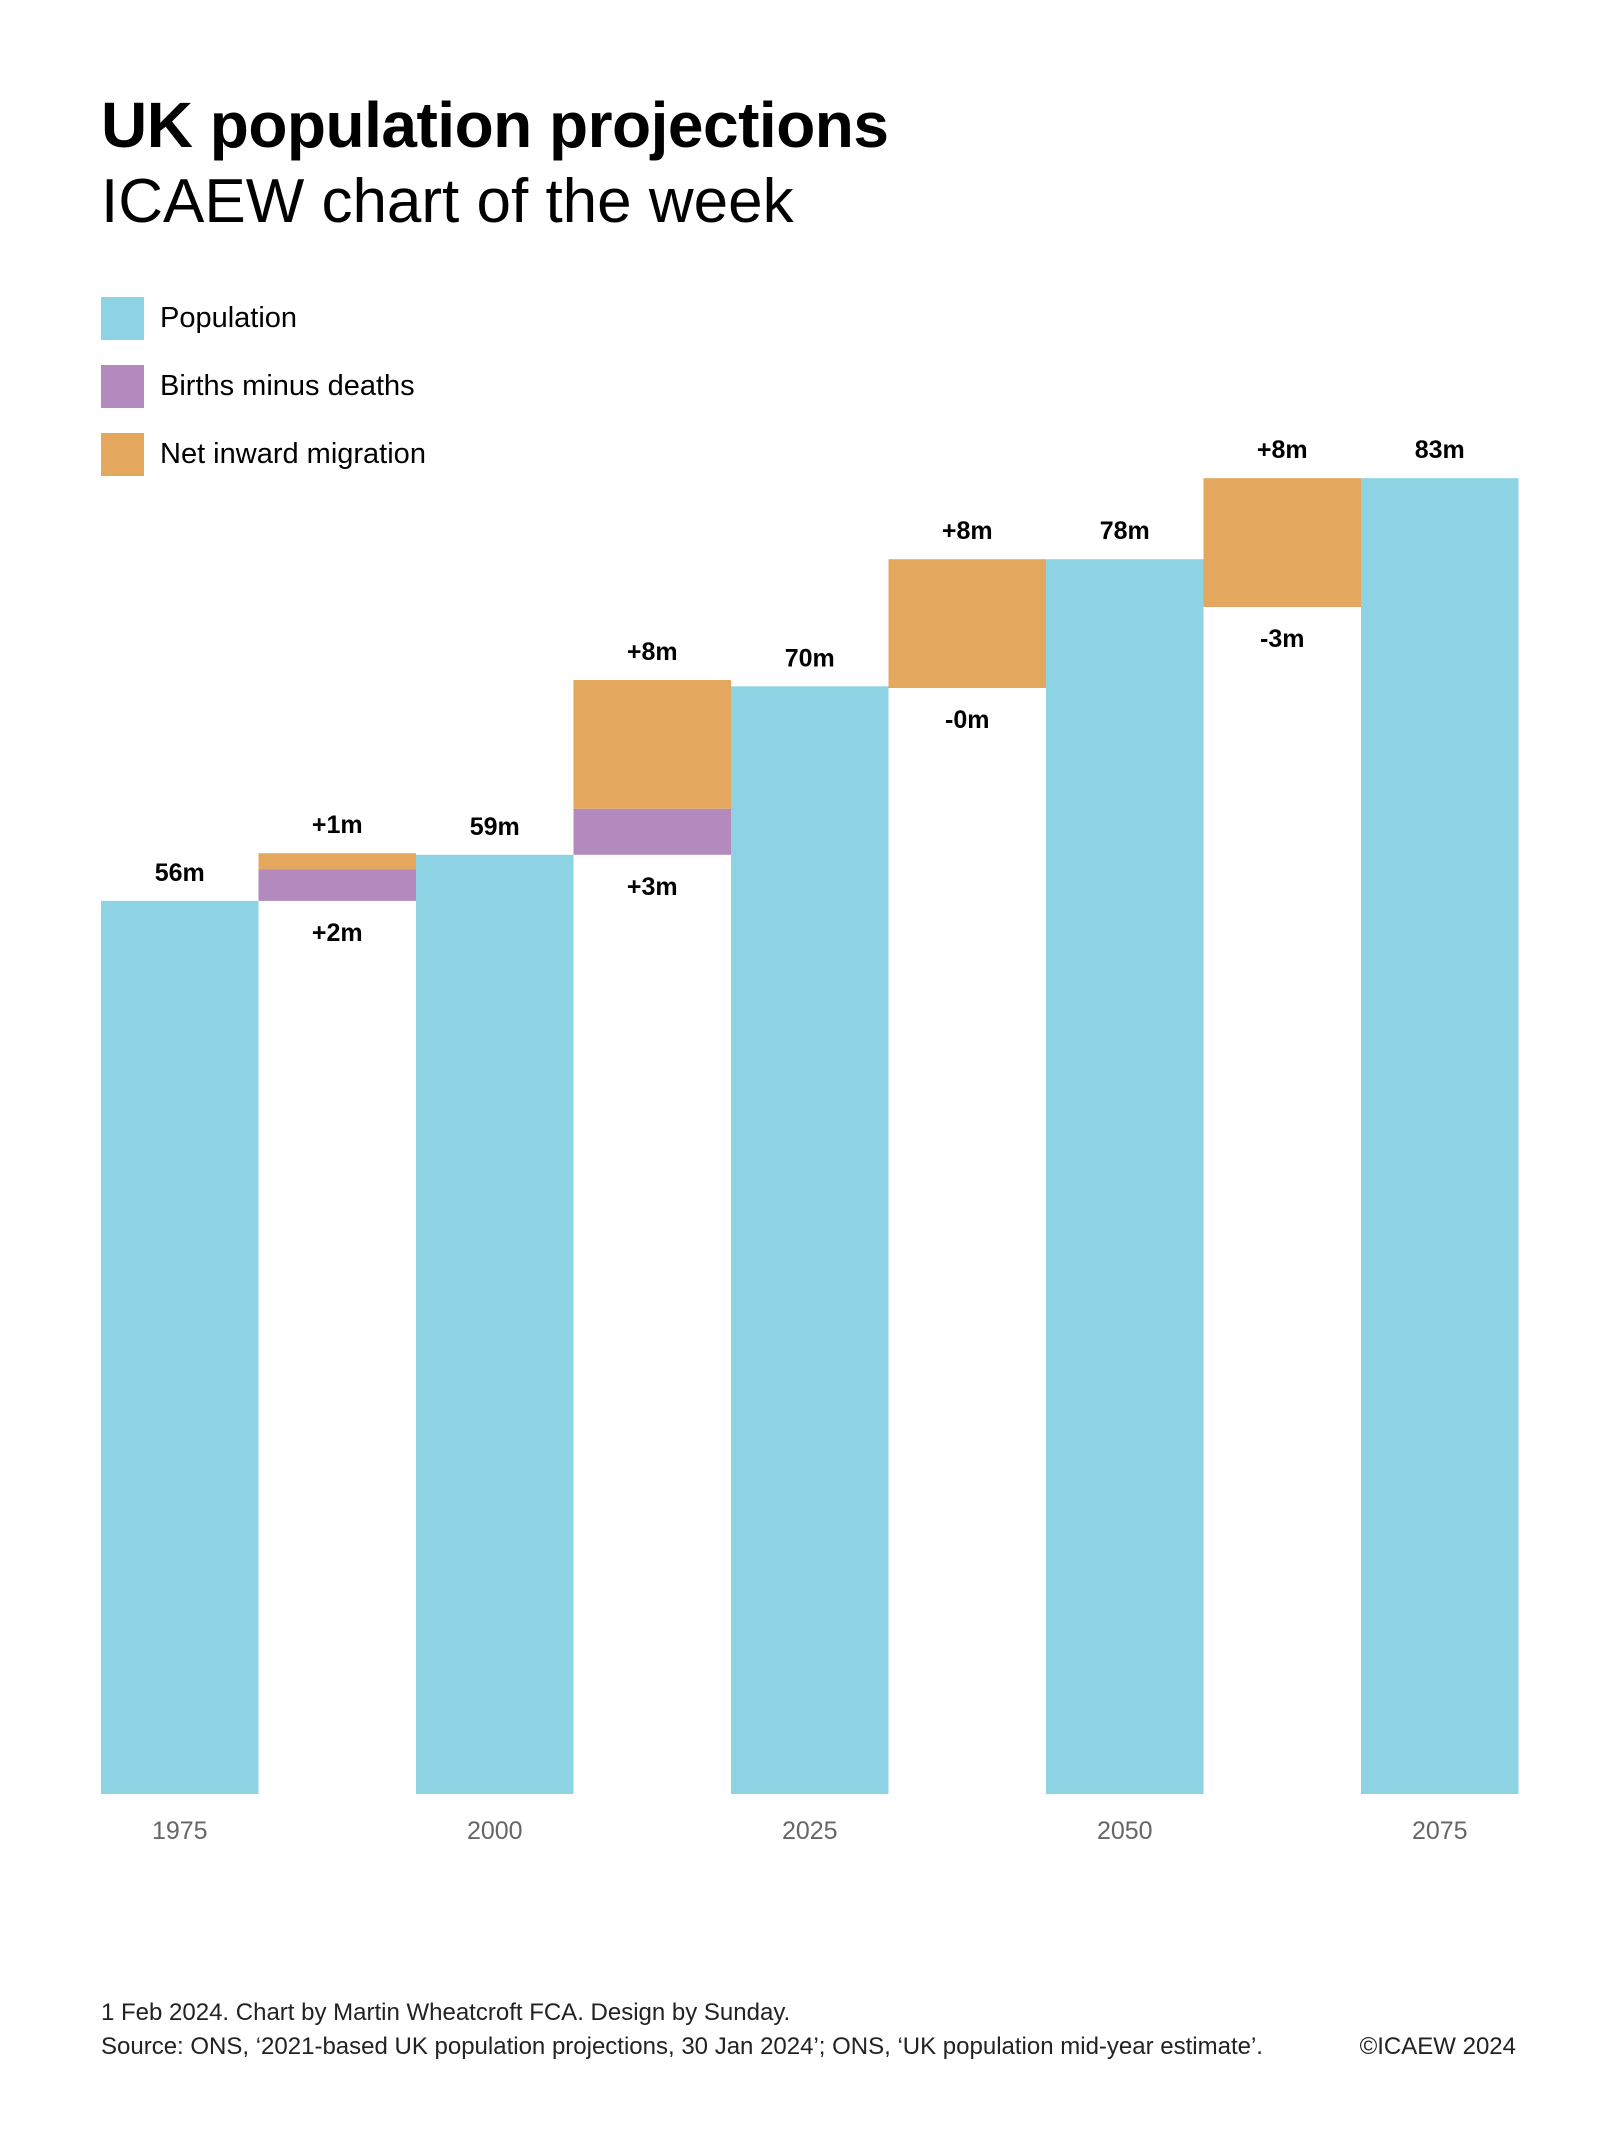 The width and height of the screenshot is (1600, 2133). I want to click on net-migration-label-2050-2075: +8m, so click(1282, 450).